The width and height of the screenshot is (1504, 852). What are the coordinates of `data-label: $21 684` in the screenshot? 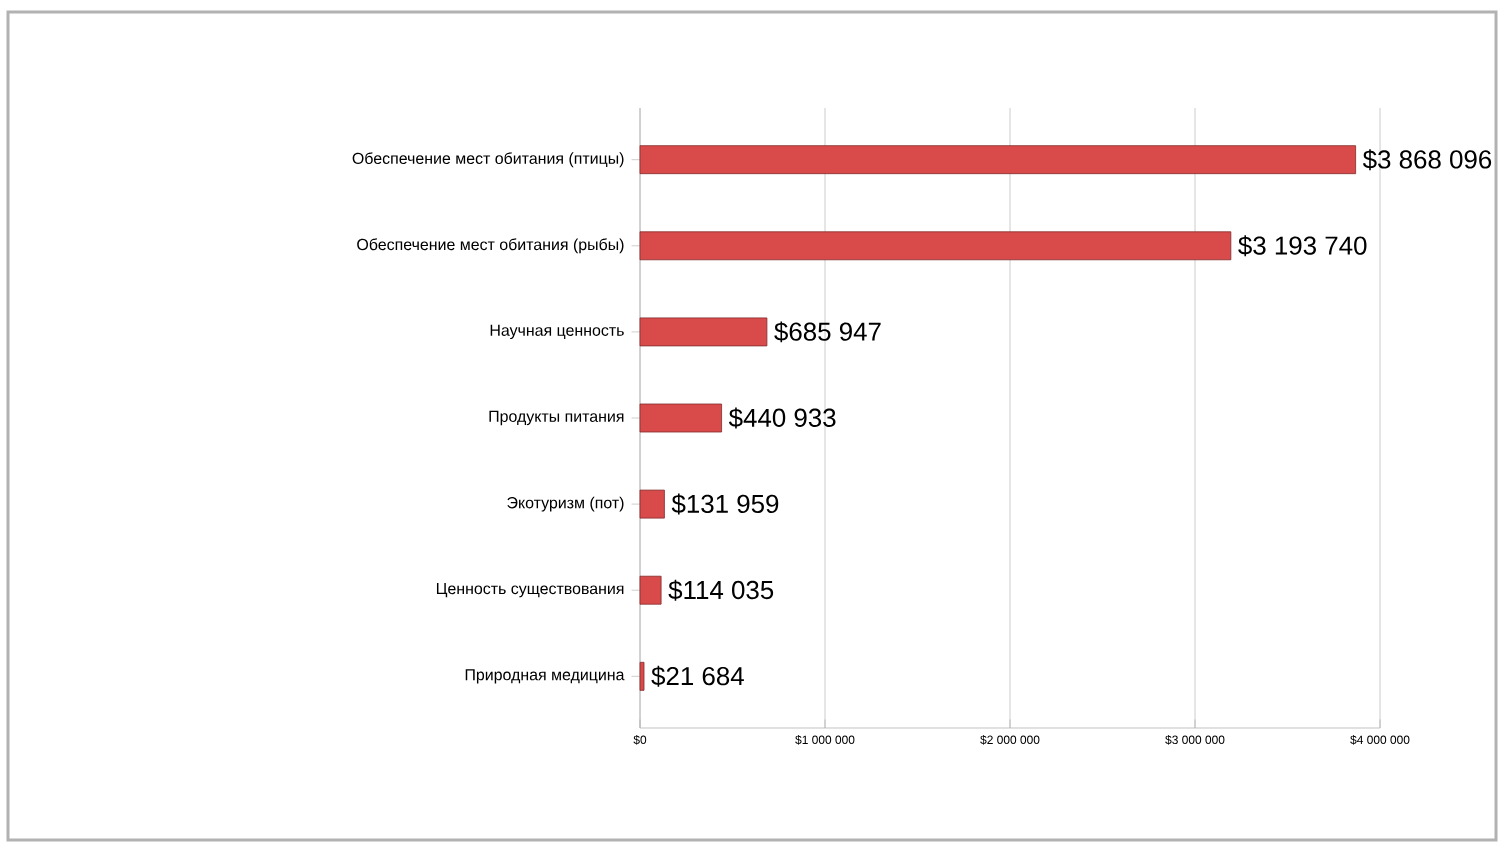 It's located at (697, 676).